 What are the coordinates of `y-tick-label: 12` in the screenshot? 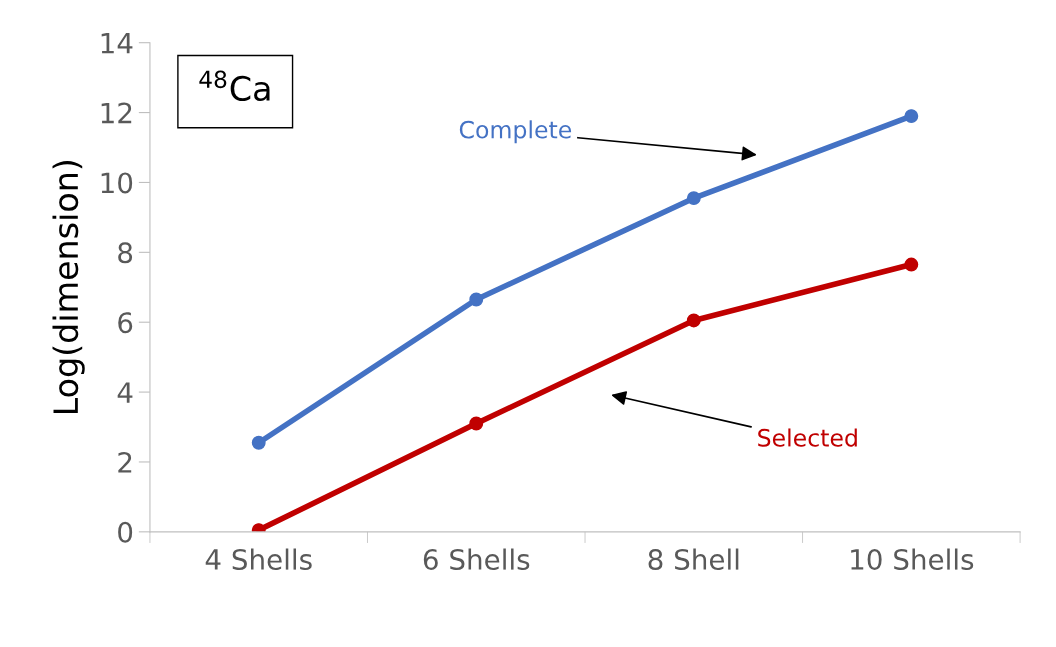 It's located at (116, 113).